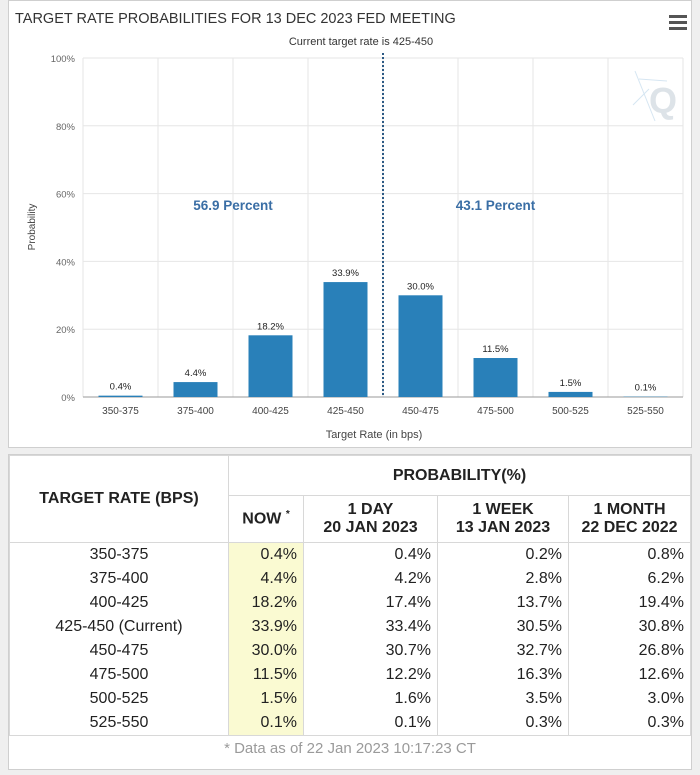 The width and height of the screenshot is (700, 775). Describe the element at coordinates (345, 411) in the screenshot. I see `x-tick-label: 425-450` at that location.